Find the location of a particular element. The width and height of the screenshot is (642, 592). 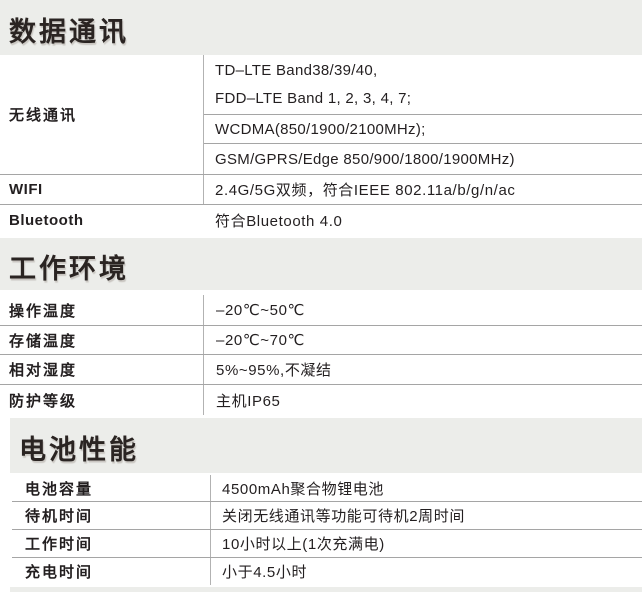

spec-label: 工作时间 is located at coordinates (111, 543).